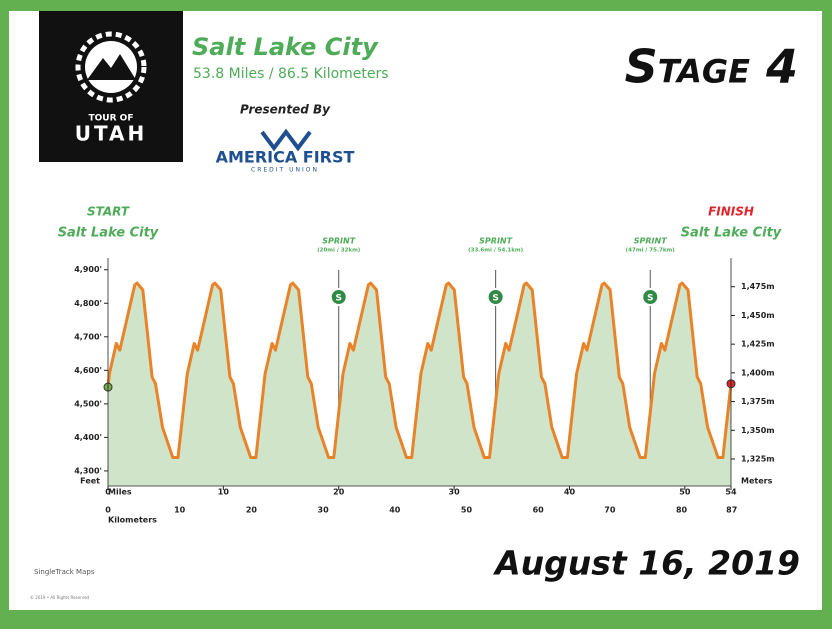 Image resolution: width=832 pixels, height=633 pixels. I want to click on y2-tick-label: 1,325m, so click(758, 459).